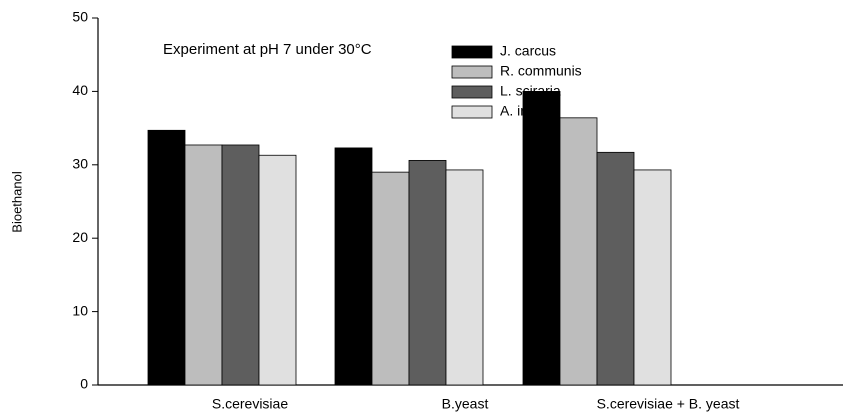 This screenshot has width=843, height=412. What do you see at coordinates (80, 237) in the screenshot?
I see `y-tick-label: 20` at bounding box center [80, 237].